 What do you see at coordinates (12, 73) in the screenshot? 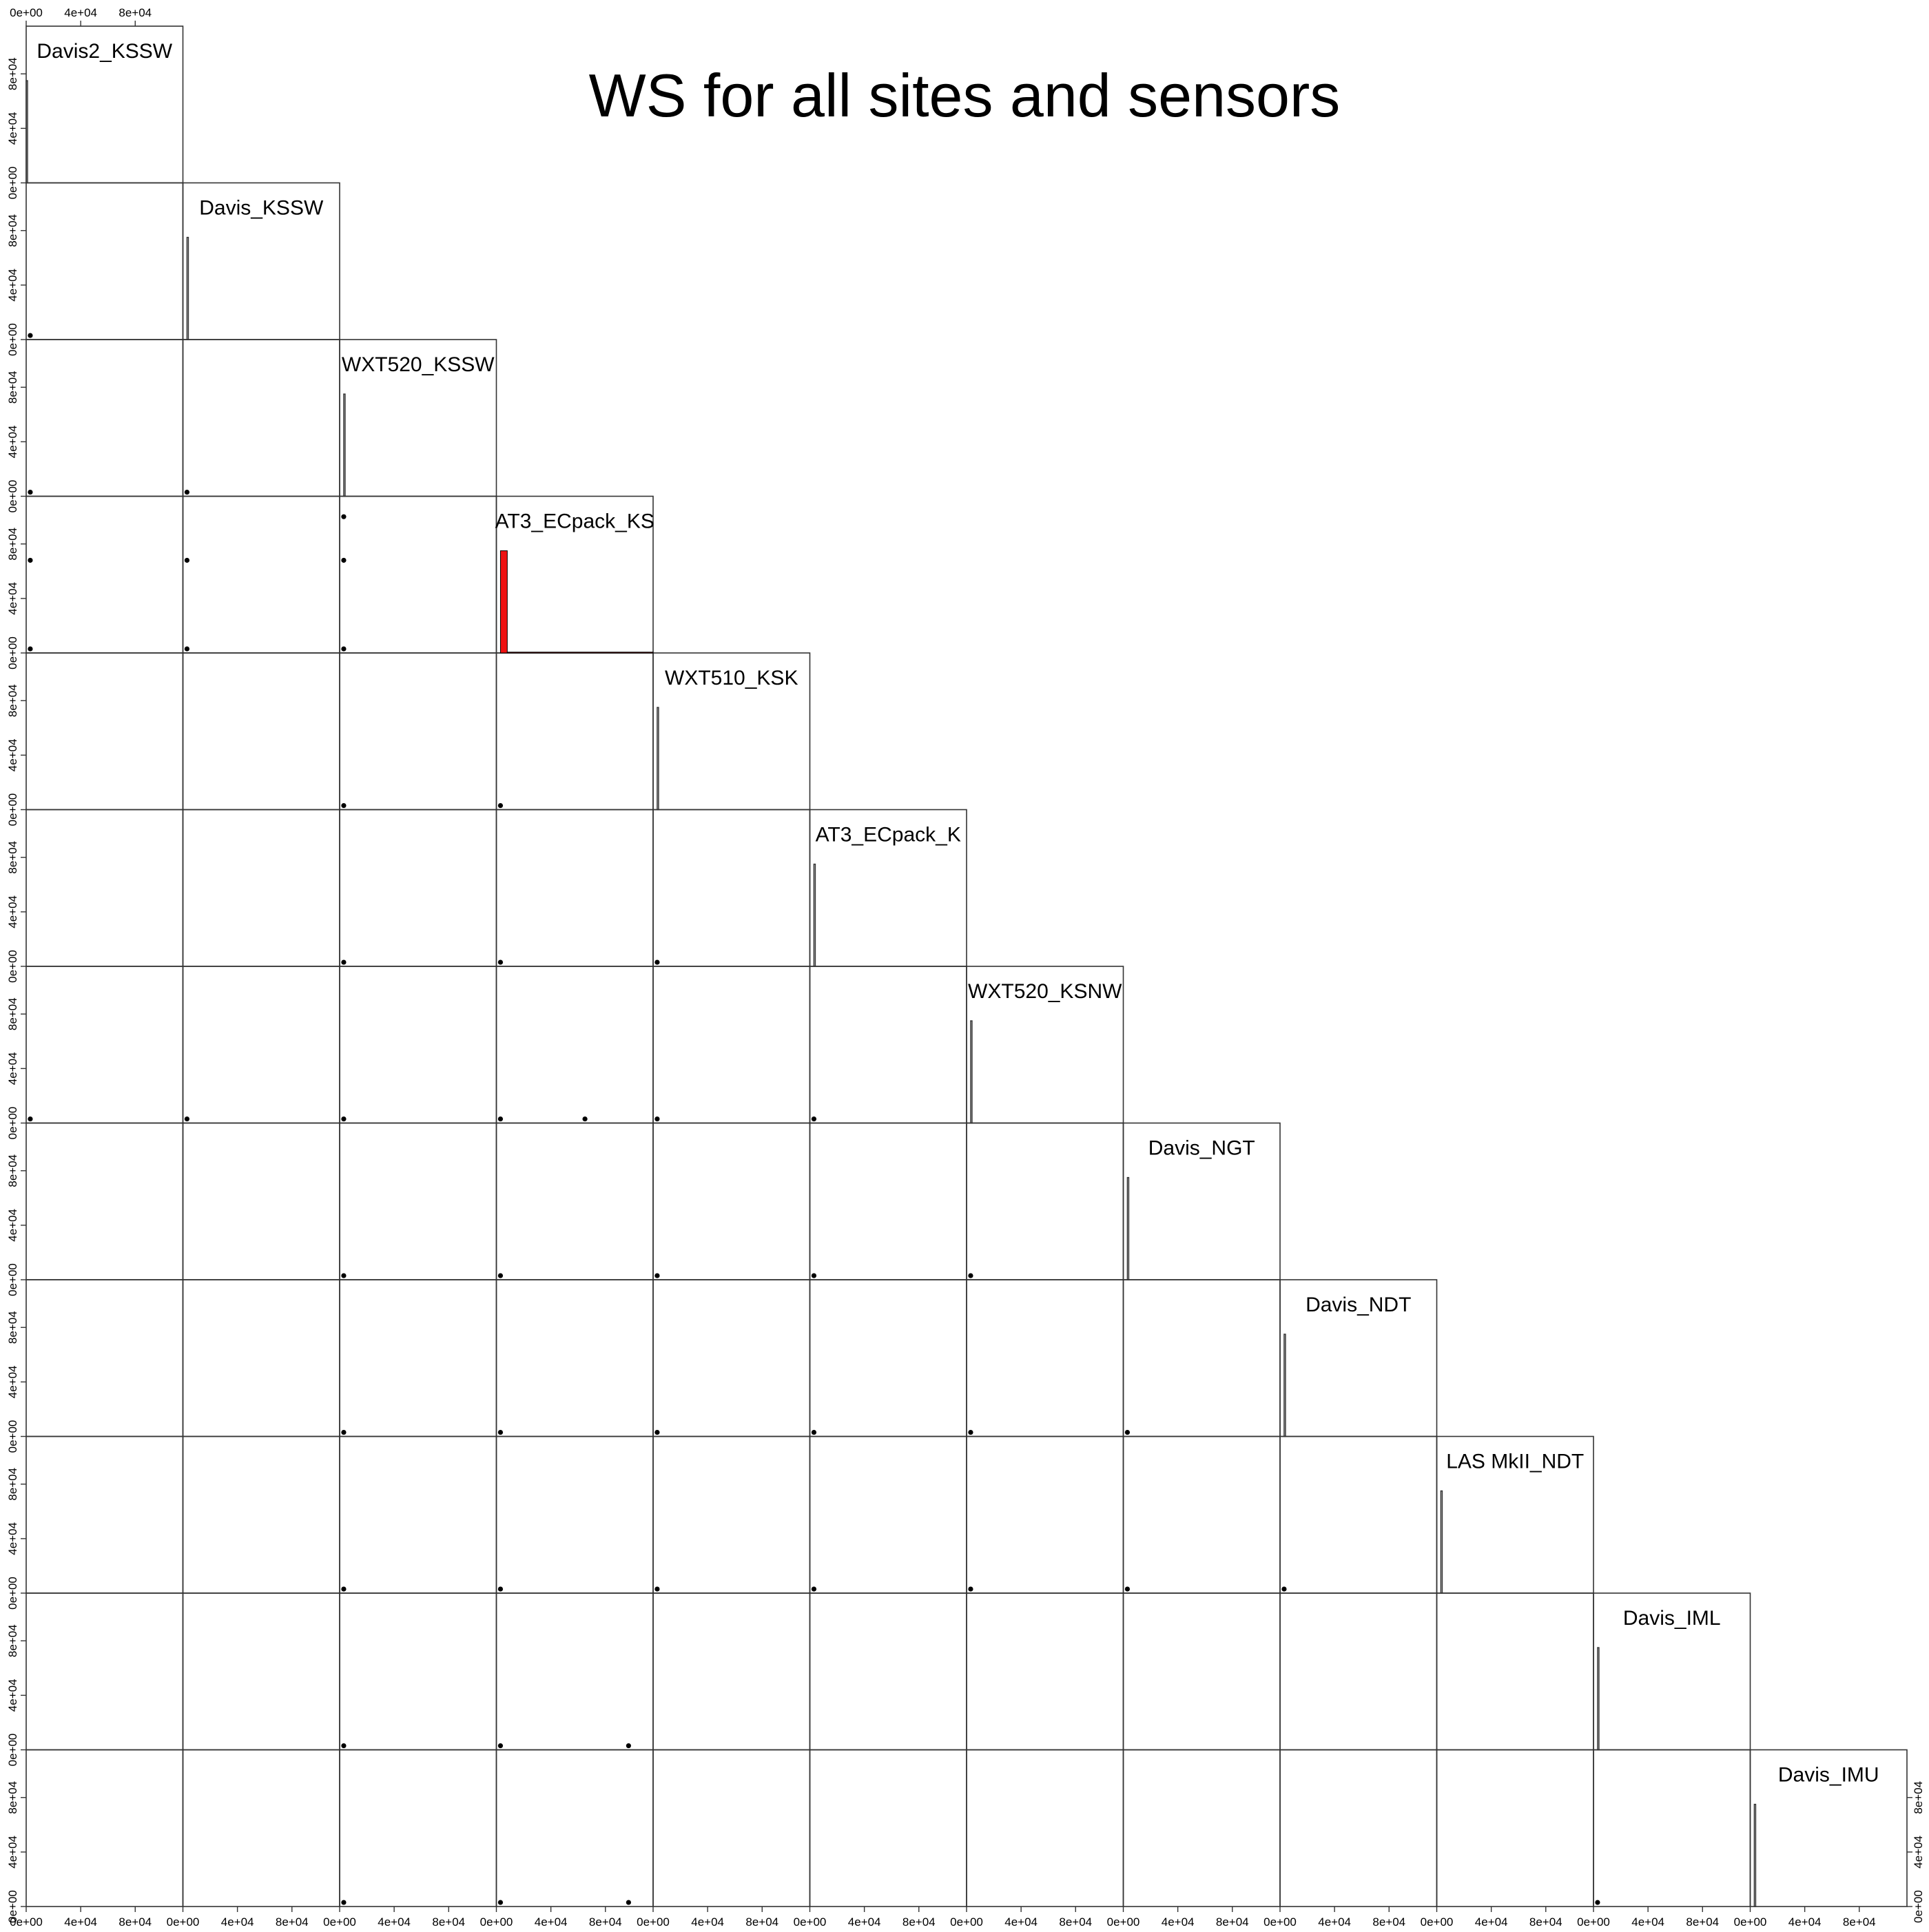
I see `left-tick-label-0-2: 8e+04` at bounding box center [12, 73].